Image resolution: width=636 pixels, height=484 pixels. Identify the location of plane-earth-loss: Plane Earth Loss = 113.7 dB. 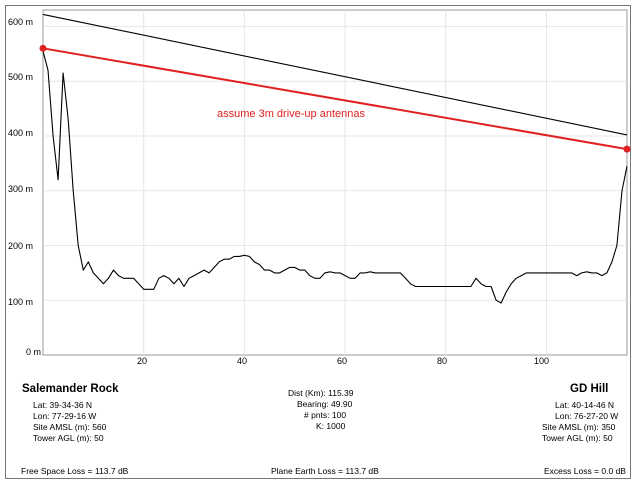
(325, 471).